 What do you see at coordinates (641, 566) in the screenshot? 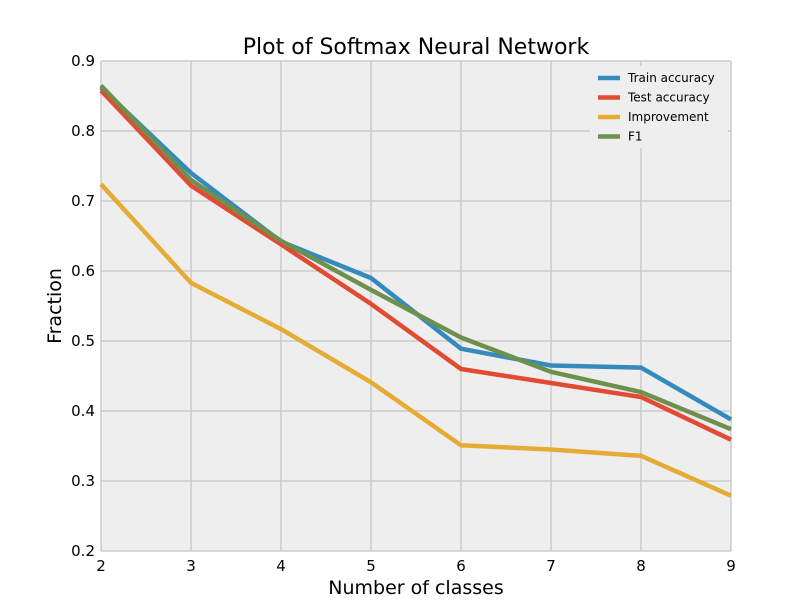
I see `x-tick-label: 8` at bounding box center [641, 566].